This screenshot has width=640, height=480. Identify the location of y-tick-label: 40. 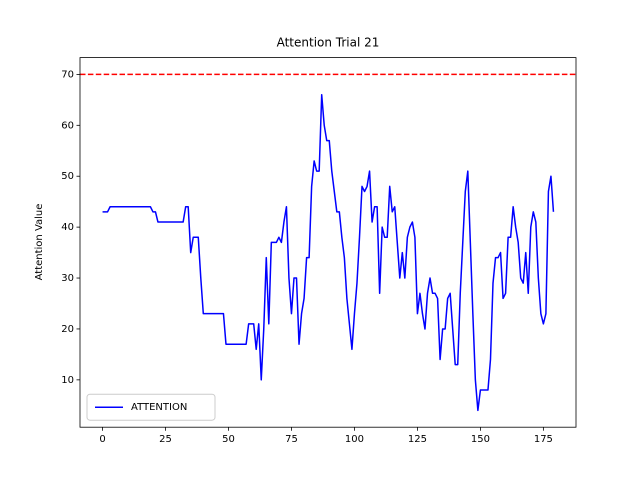
(67, 227).